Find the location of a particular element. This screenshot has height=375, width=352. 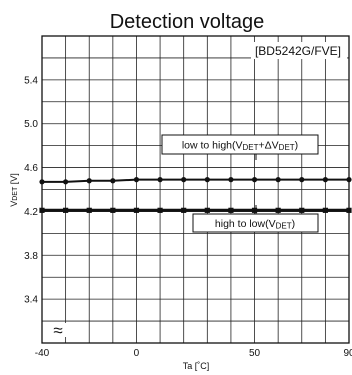

low-to-high-label-part: low to high(V is located at coordinates (212, 146).